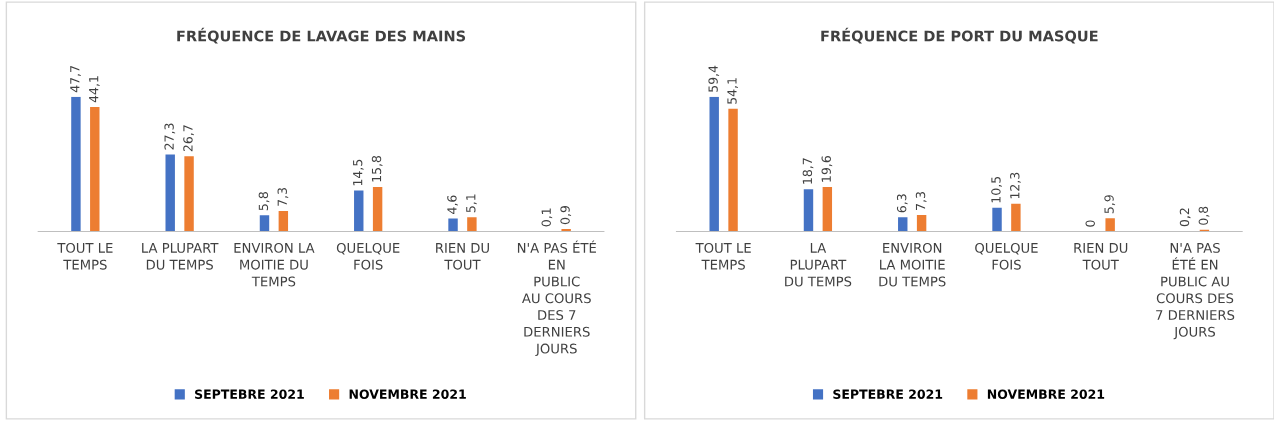  I want to click on data-label: 19,6, so click(827, 169).